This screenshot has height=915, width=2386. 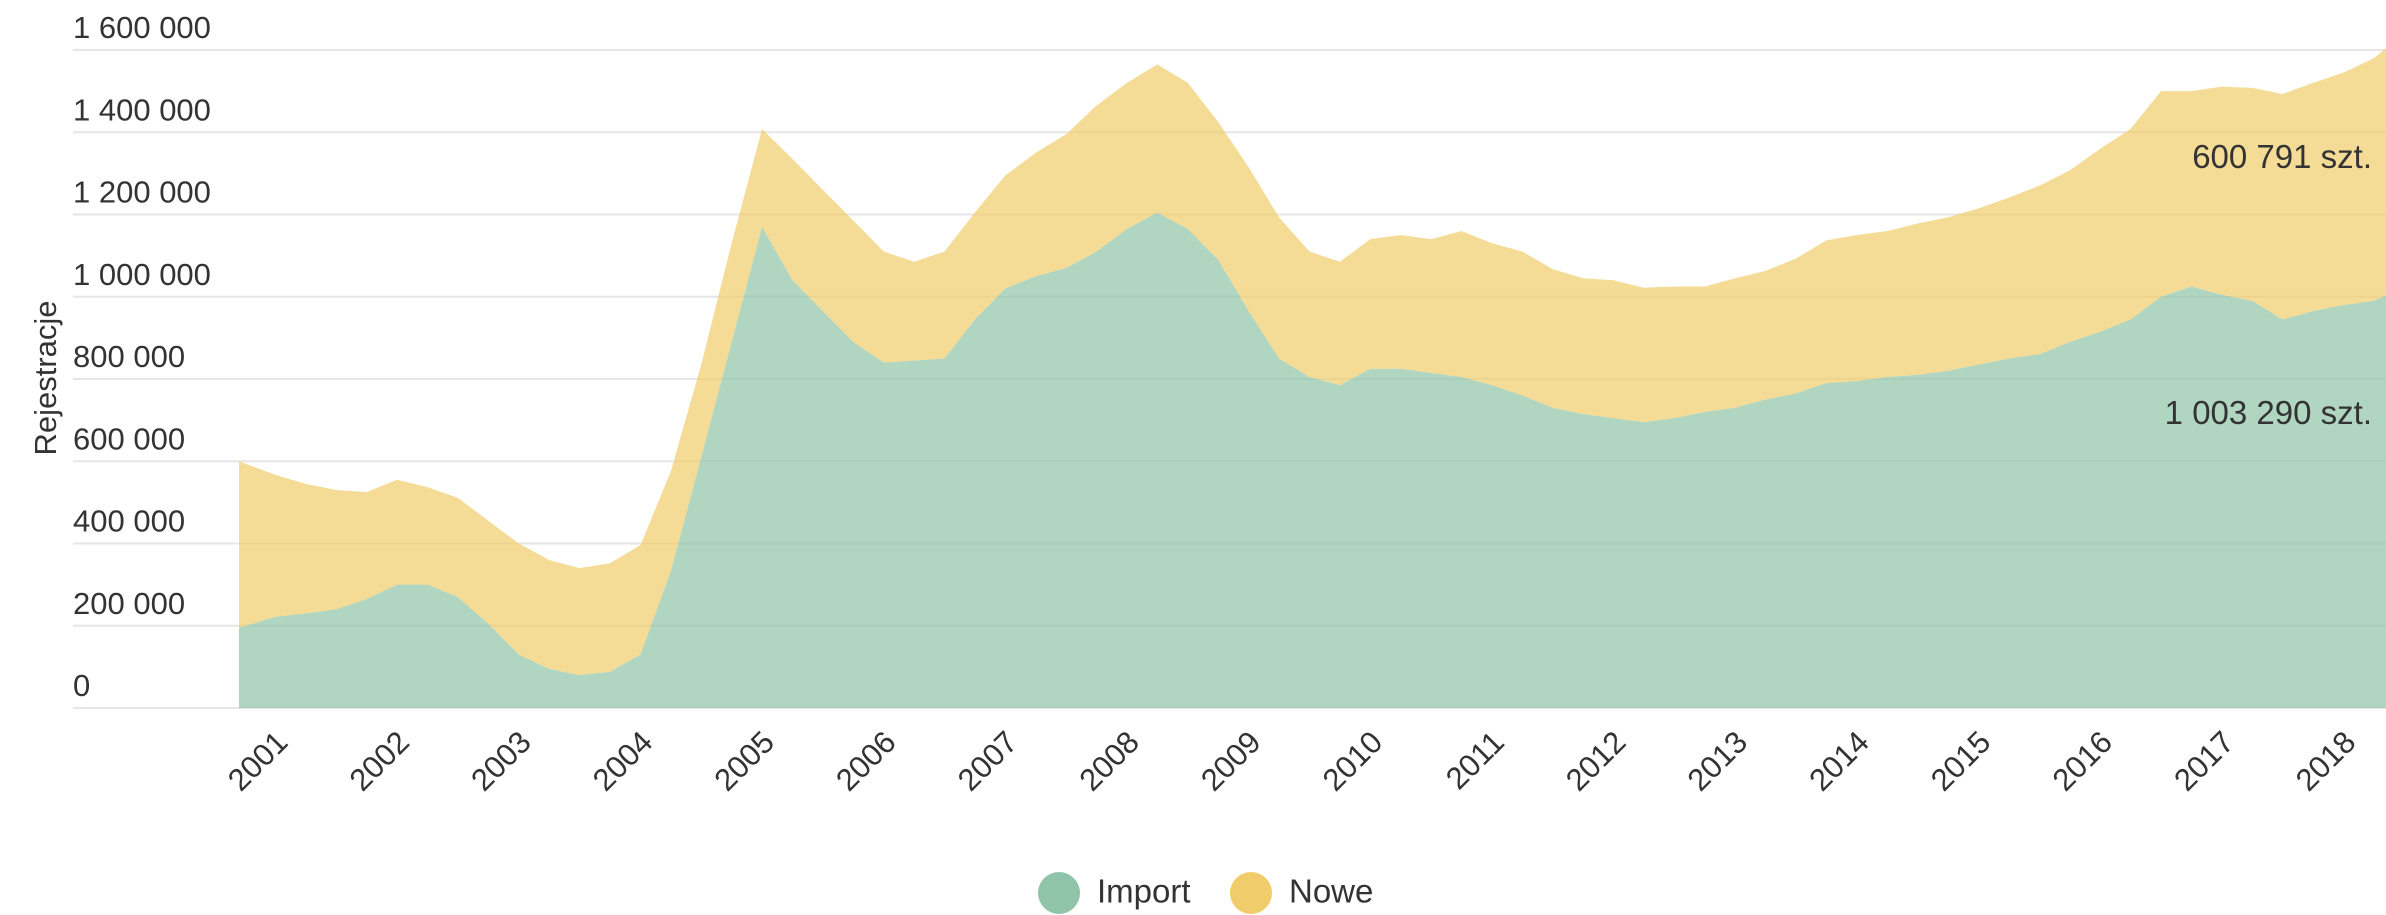 What do you see at coordinates (142, 109) in the screenshot?
I see `y-tick-label: 1 400 000` at bounding box center [142, 109].